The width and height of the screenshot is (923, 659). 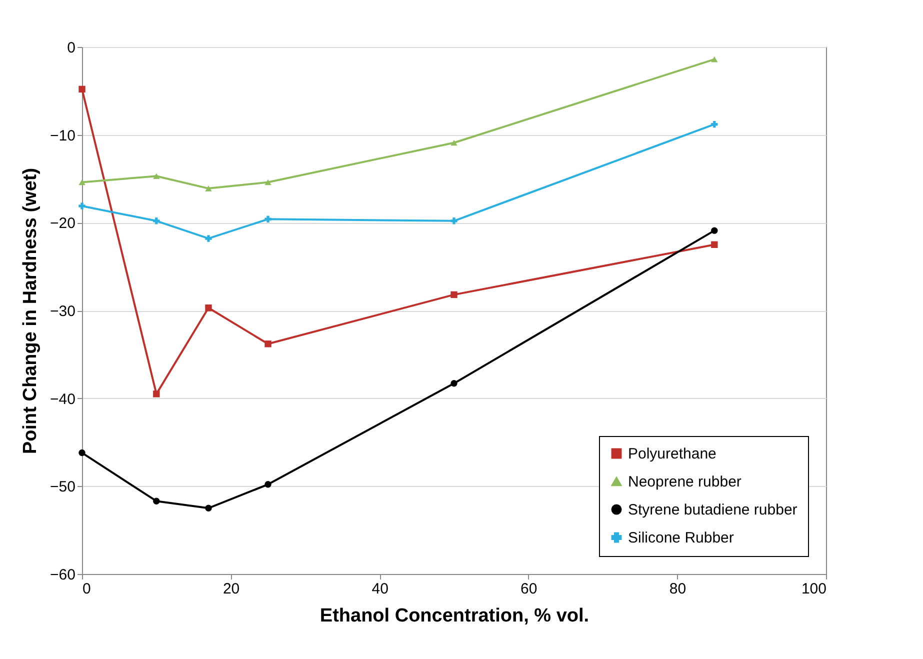 What do you see at coordinates (63, 399) in the screenshot?
I see `y-tick-label: −40` at bounding box center [63, 399].